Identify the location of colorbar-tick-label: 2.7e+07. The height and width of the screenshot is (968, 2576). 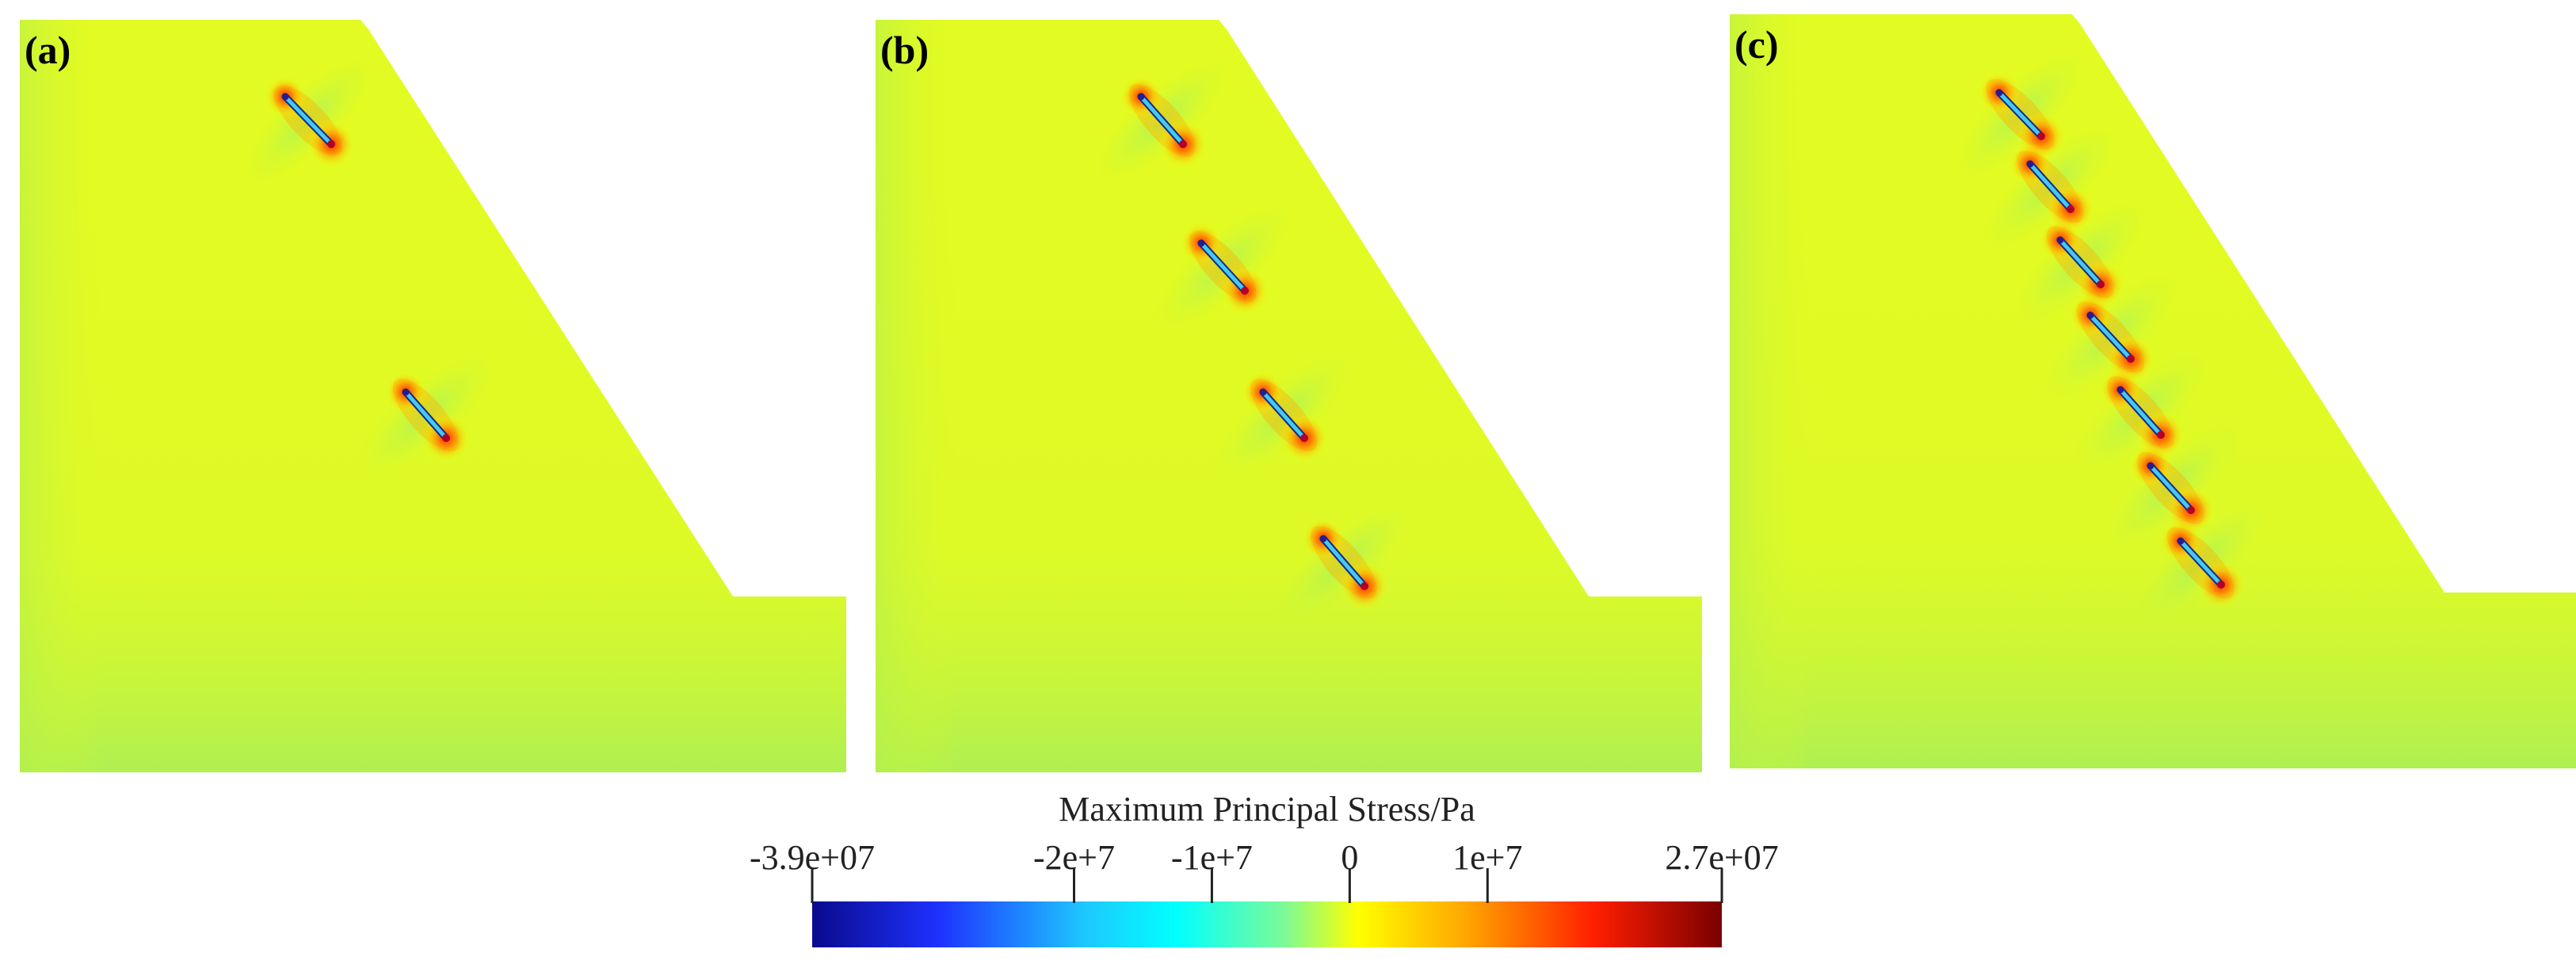
(1721, 857).